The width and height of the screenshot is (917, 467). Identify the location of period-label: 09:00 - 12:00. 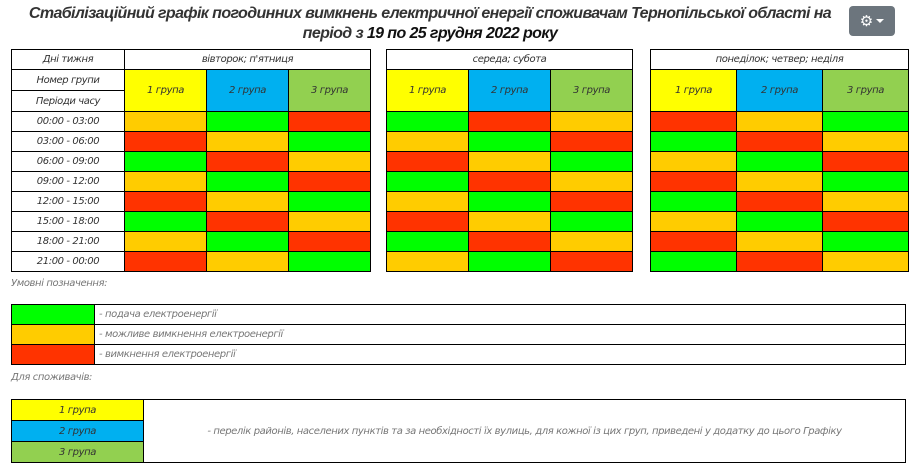
(68, 181).